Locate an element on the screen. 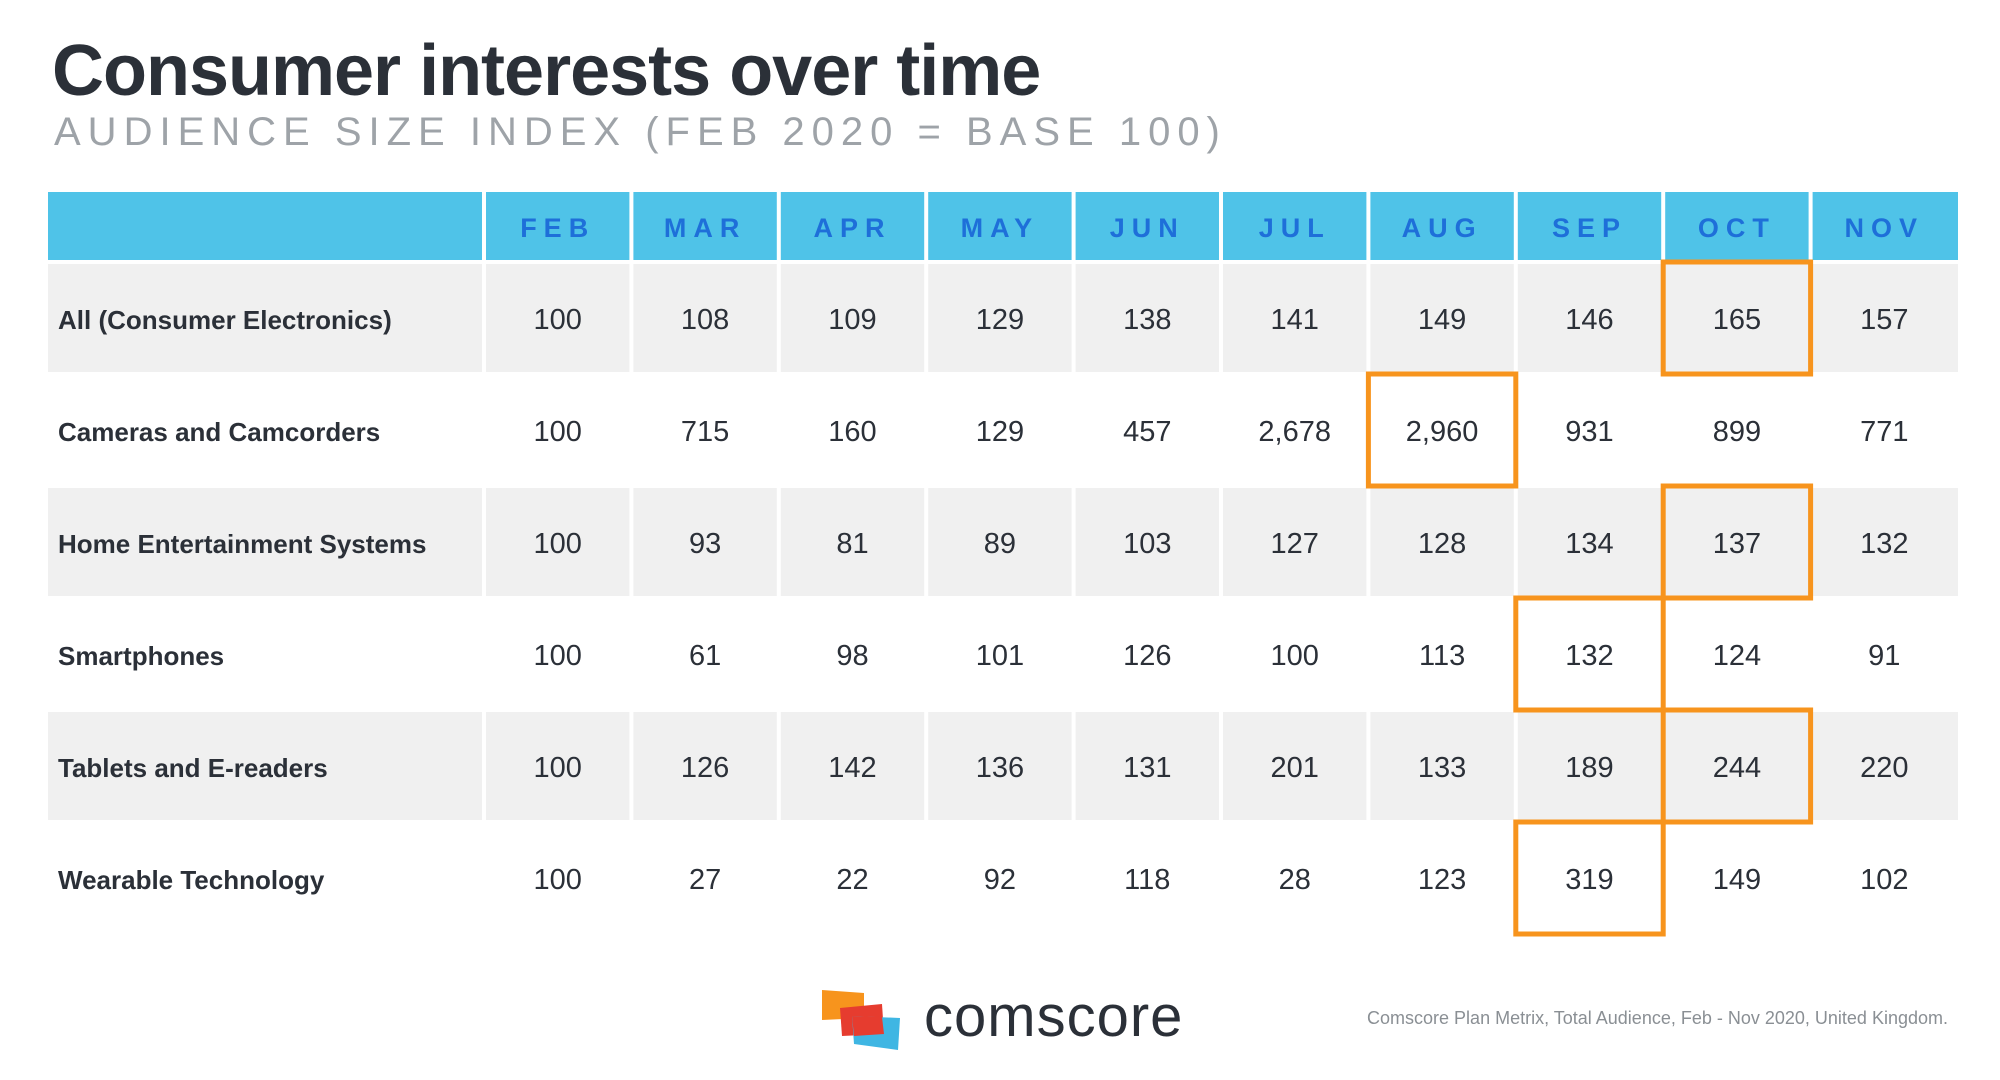 The width and height of the screenshot is (2000, 1080). comscore-logo-icon is located at coordinates (861, 1020).